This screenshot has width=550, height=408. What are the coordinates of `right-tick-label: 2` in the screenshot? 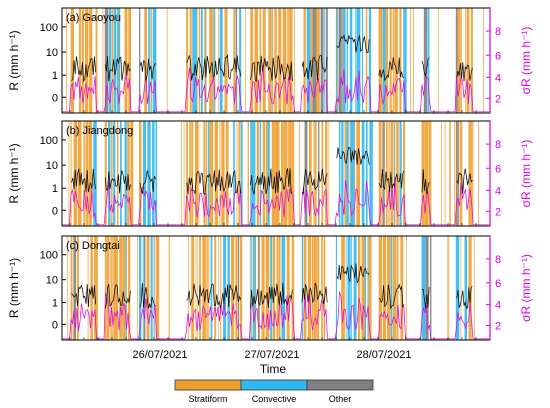 It's located at (498, 212).